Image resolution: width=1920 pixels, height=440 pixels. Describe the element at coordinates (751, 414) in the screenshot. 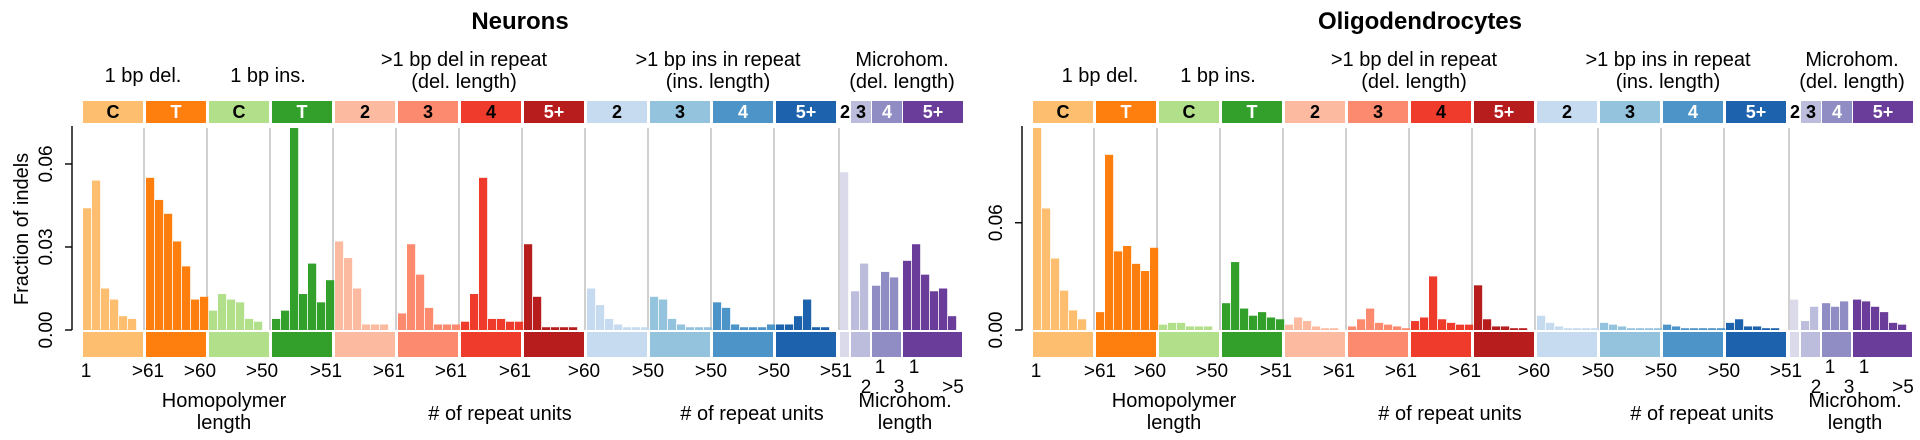

I see `x-axis-label: # of repeat units` at that location.